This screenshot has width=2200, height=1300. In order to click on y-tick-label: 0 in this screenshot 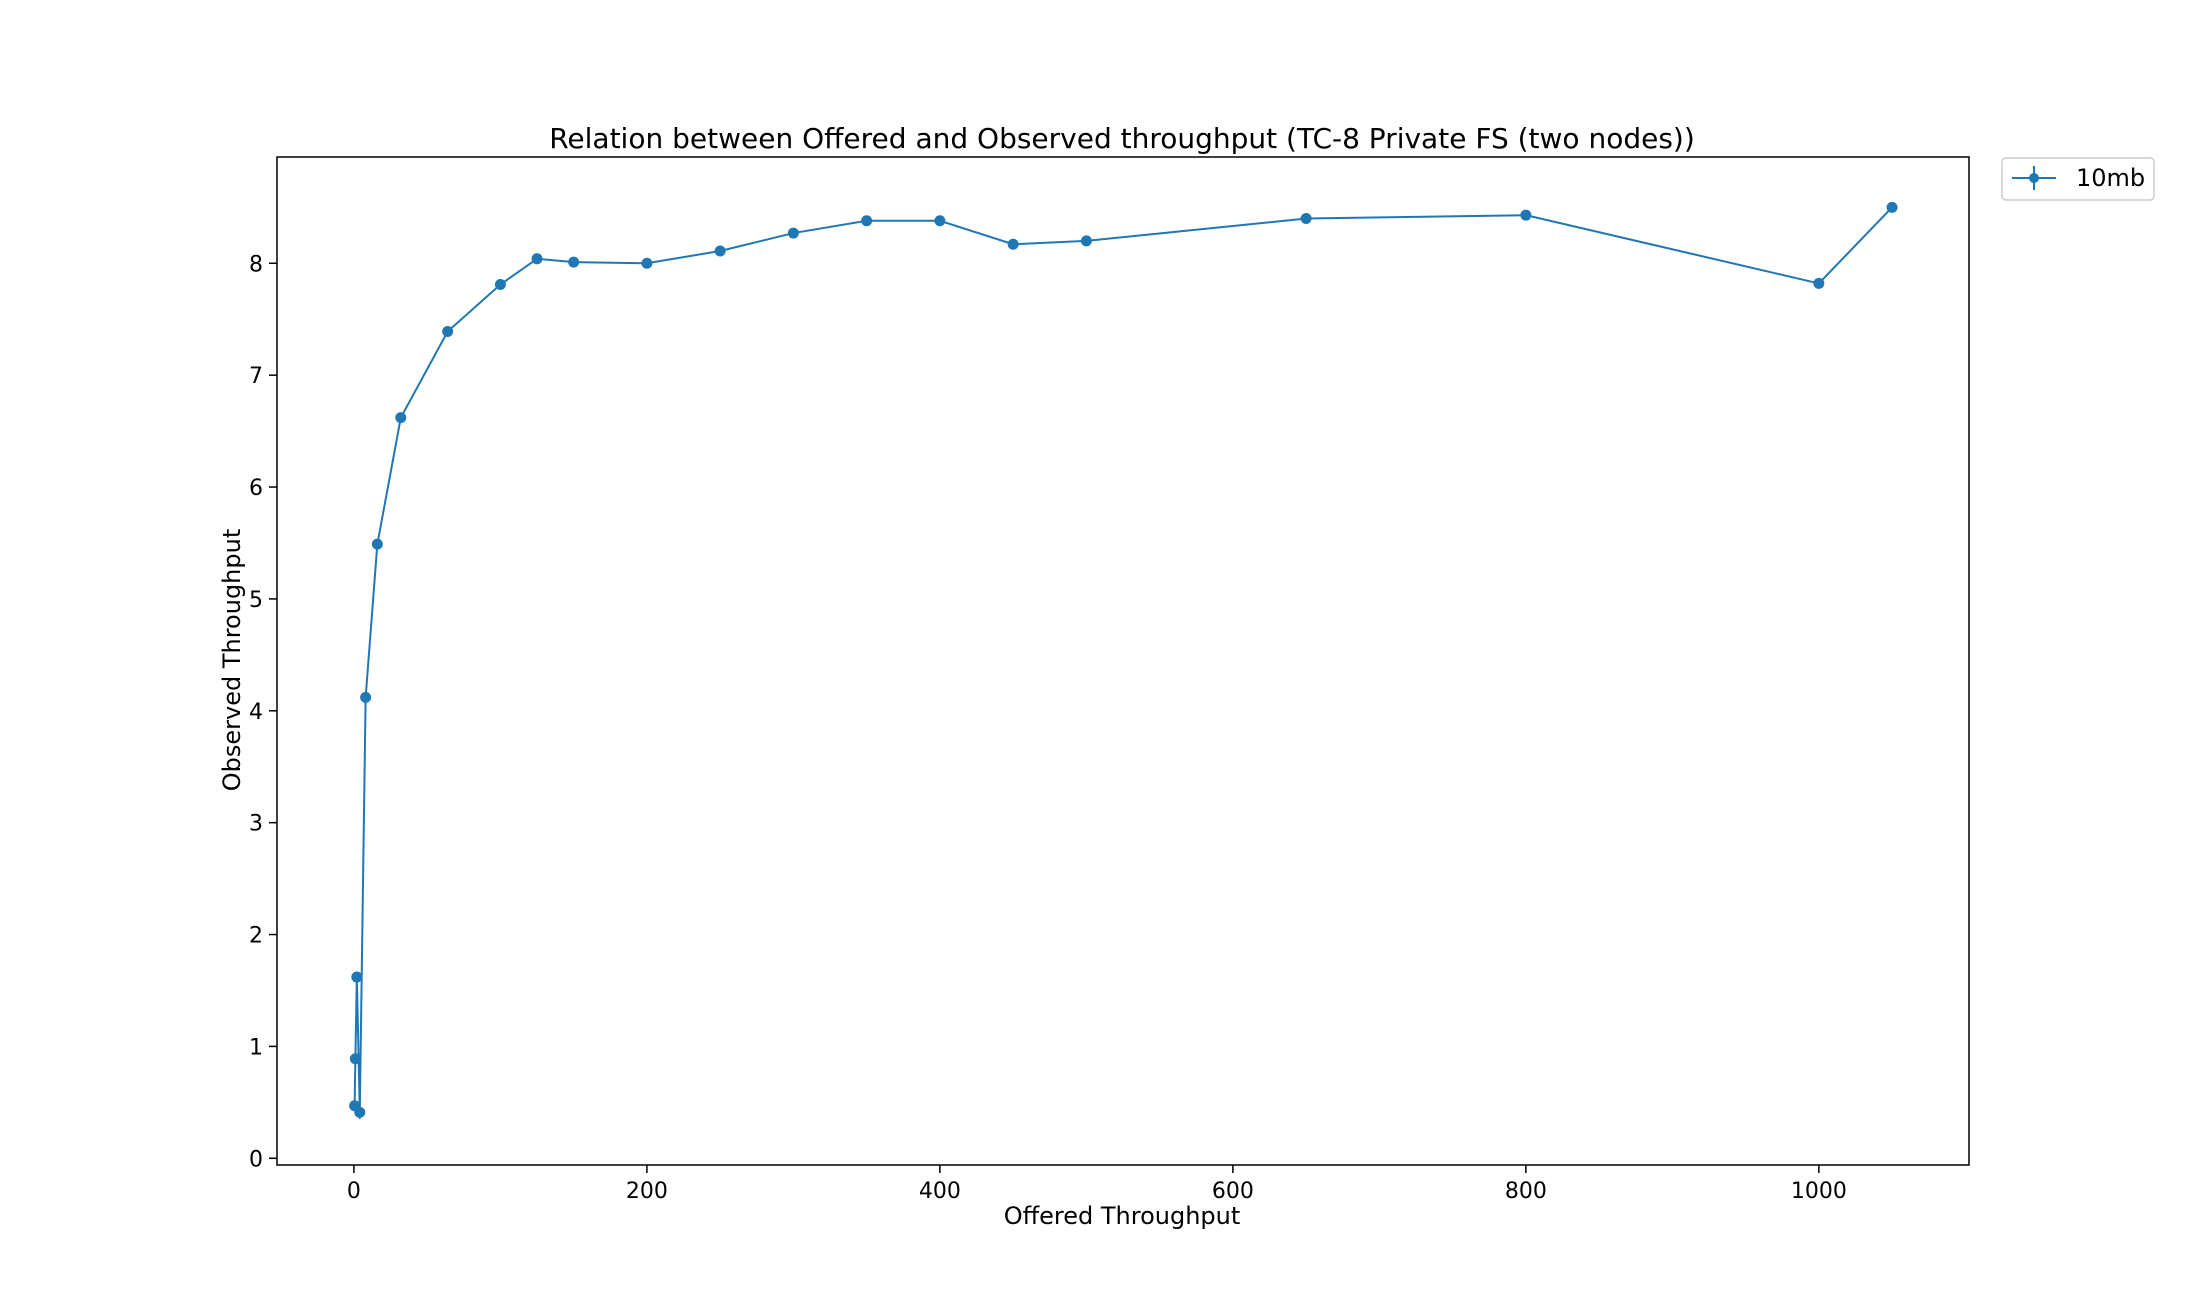, I will do `click(256, 1159)`.